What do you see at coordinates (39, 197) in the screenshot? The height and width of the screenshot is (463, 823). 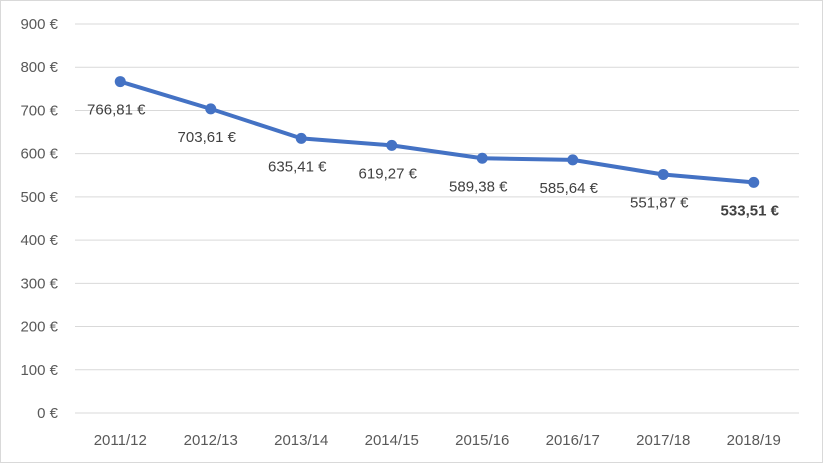 I see `y-tick-label: 500 €` at bounding box center [39, 197].